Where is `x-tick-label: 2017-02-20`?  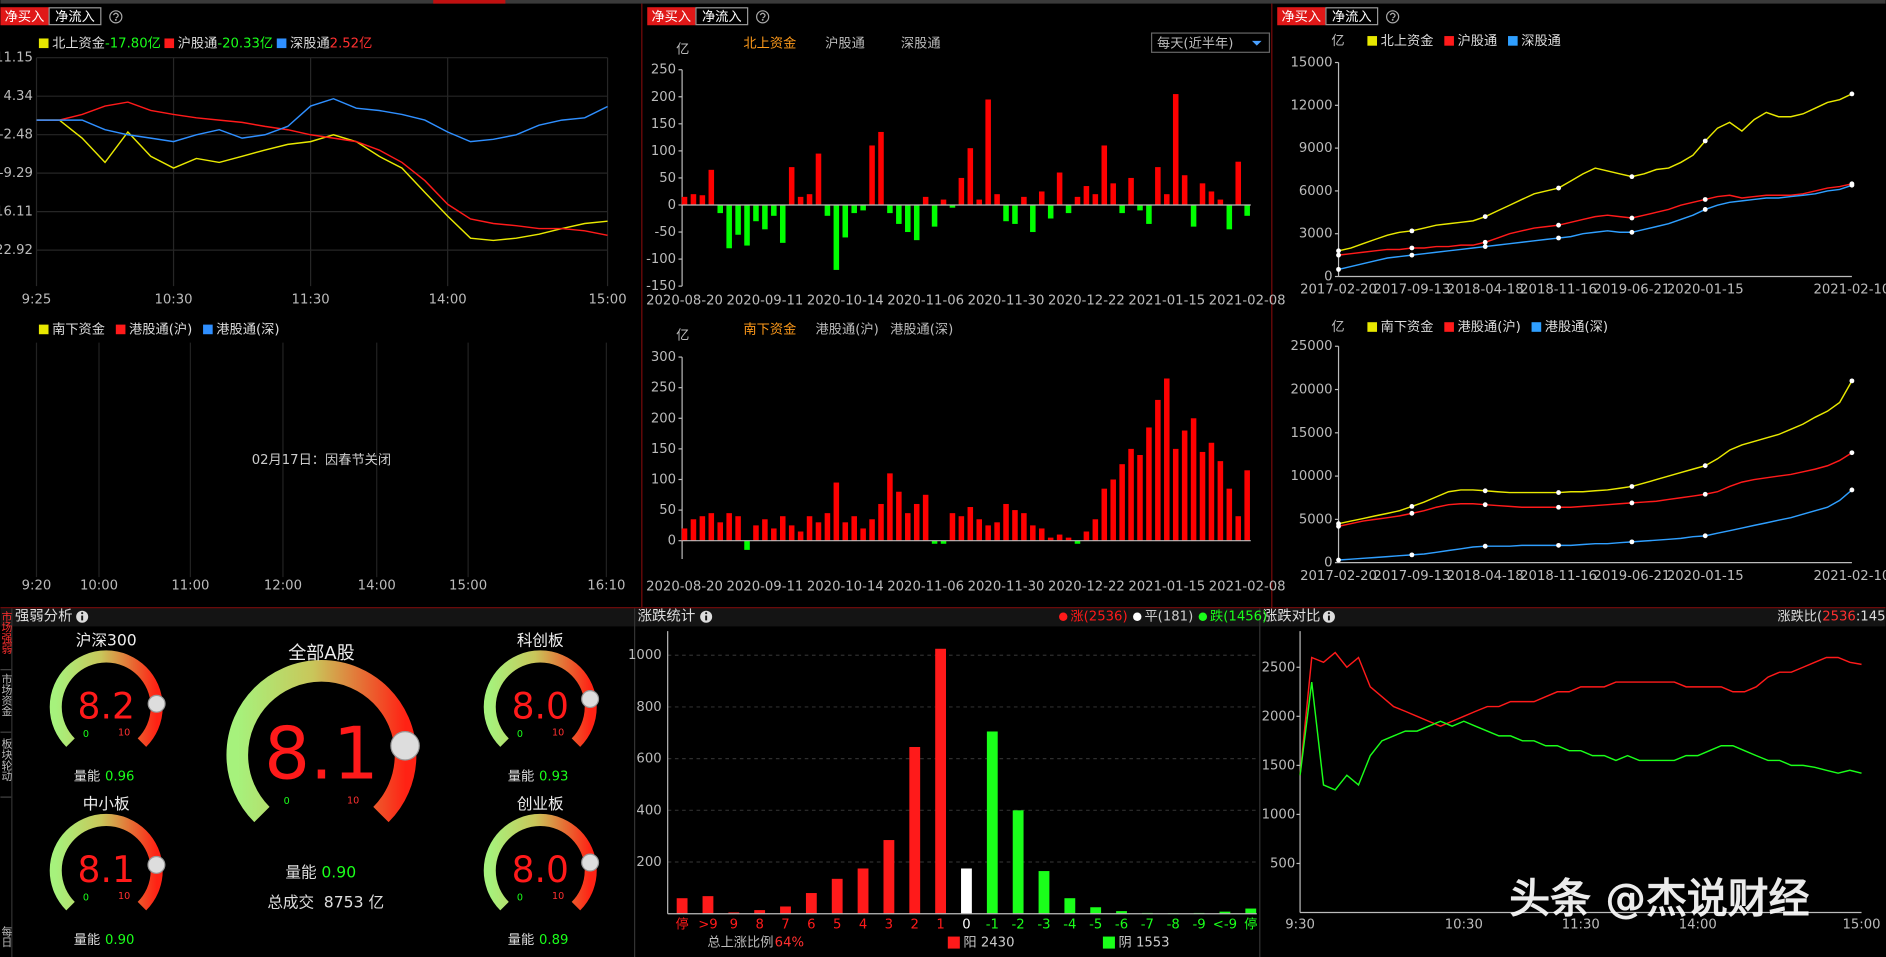
x-tick-label: 2017-02-20 is located at coordinates (1338, 290).